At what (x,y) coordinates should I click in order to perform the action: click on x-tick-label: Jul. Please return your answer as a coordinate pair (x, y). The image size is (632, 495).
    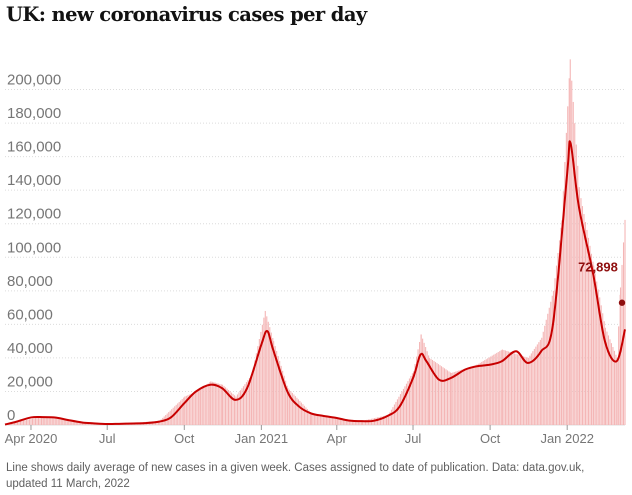
    Looking at the image, I should click on (107, 438).